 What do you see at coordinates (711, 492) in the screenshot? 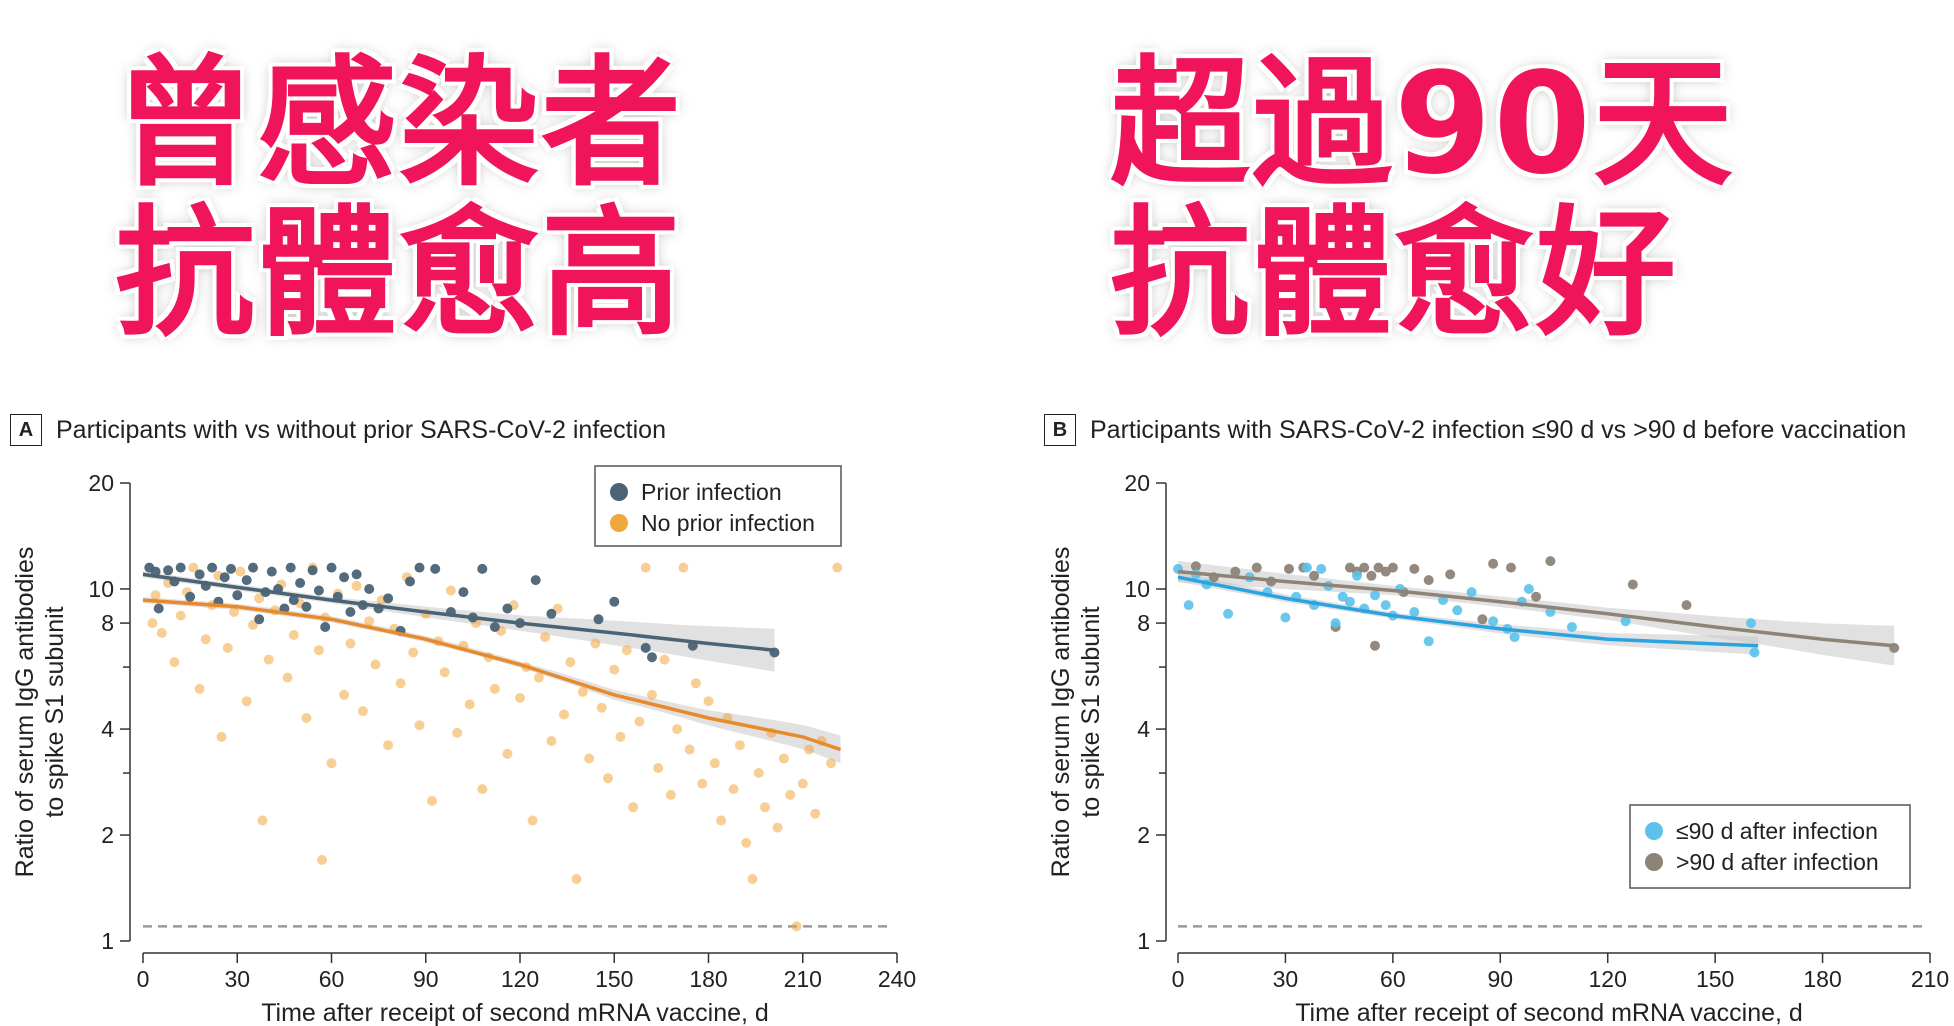
I see `legend-label: Prior infection` at bounding box center [711, 492].